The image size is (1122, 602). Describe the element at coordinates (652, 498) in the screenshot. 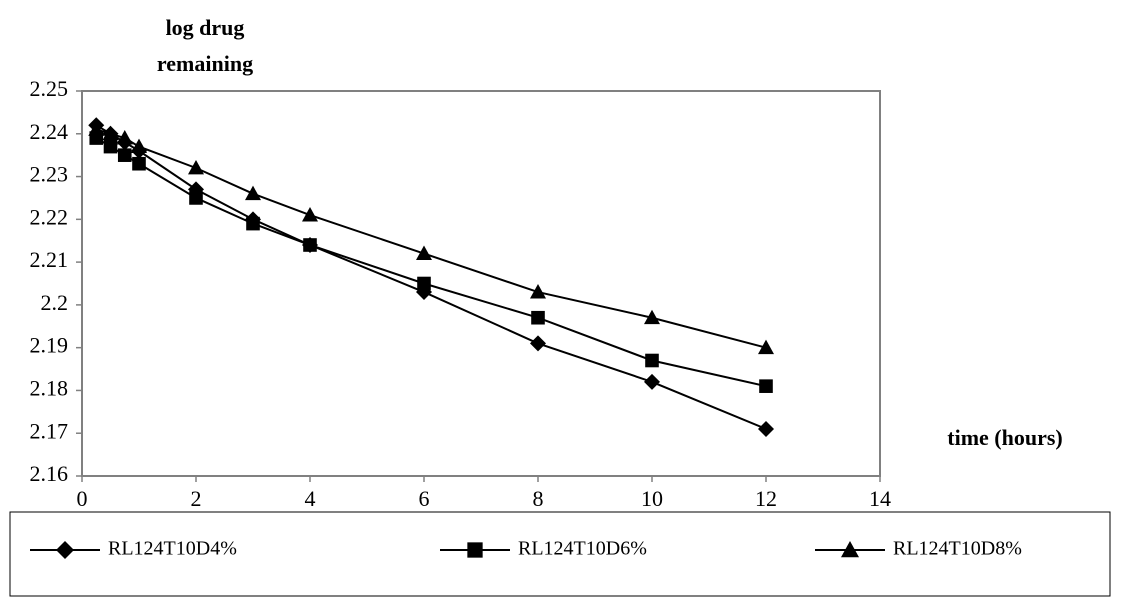

I see `x-tick-label: 10` at that location.